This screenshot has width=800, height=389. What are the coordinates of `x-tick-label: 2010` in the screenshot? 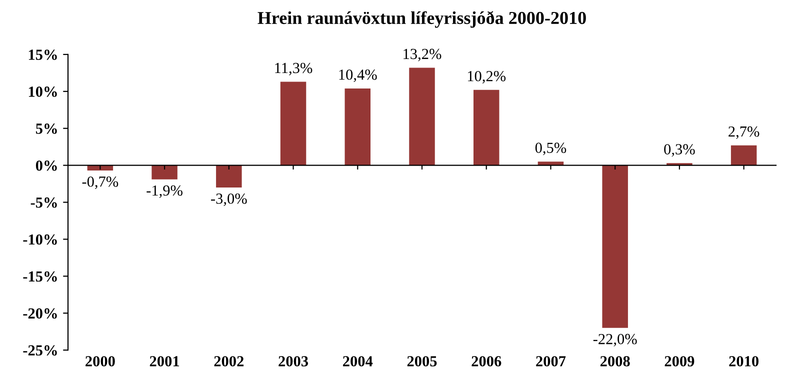 It's located at (744, 361).